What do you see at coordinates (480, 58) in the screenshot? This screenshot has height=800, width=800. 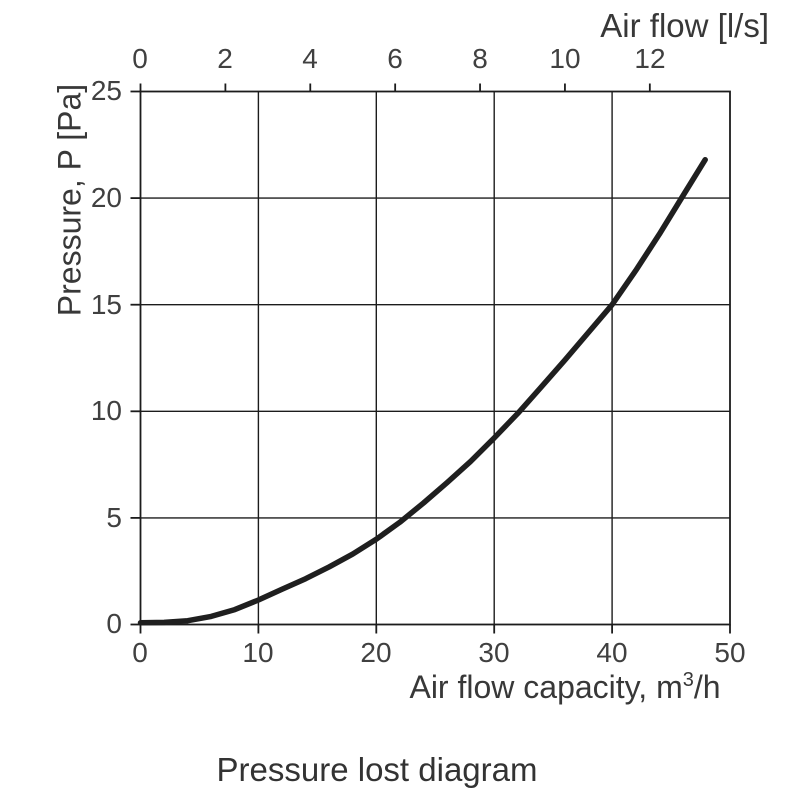 I see `top-tick-label: 8` at bounding box center [480, 58].